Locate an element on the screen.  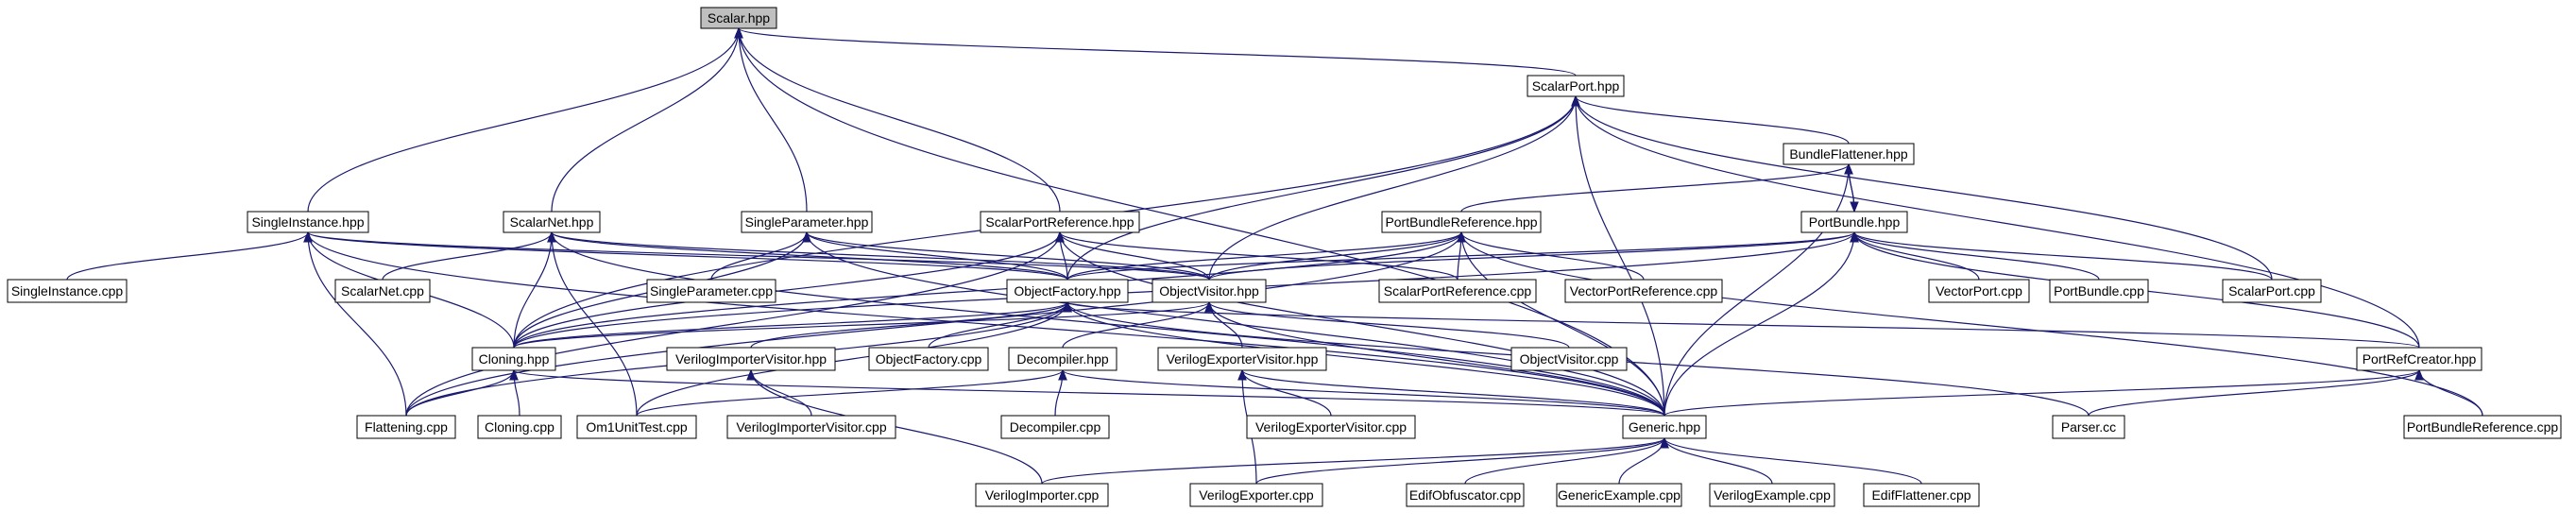
node-label: PortBundle.cpp is located at coordinates (2099, 291).